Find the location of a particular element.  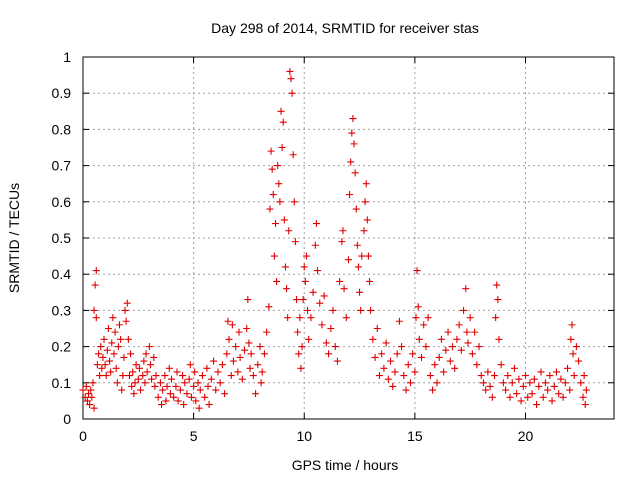

y-tick-label: 1 is located at coordinates (67, 57).